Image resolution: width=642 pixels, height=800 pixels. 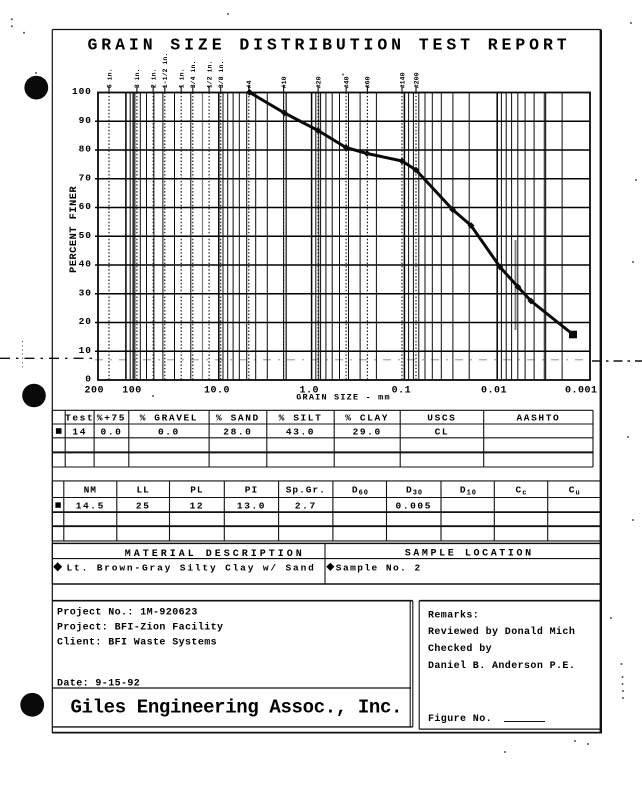 What do you see at coordinates (109, 79) in the screenshot?
I see `svg-text: 6 in.` at bounding box center [109, 79].